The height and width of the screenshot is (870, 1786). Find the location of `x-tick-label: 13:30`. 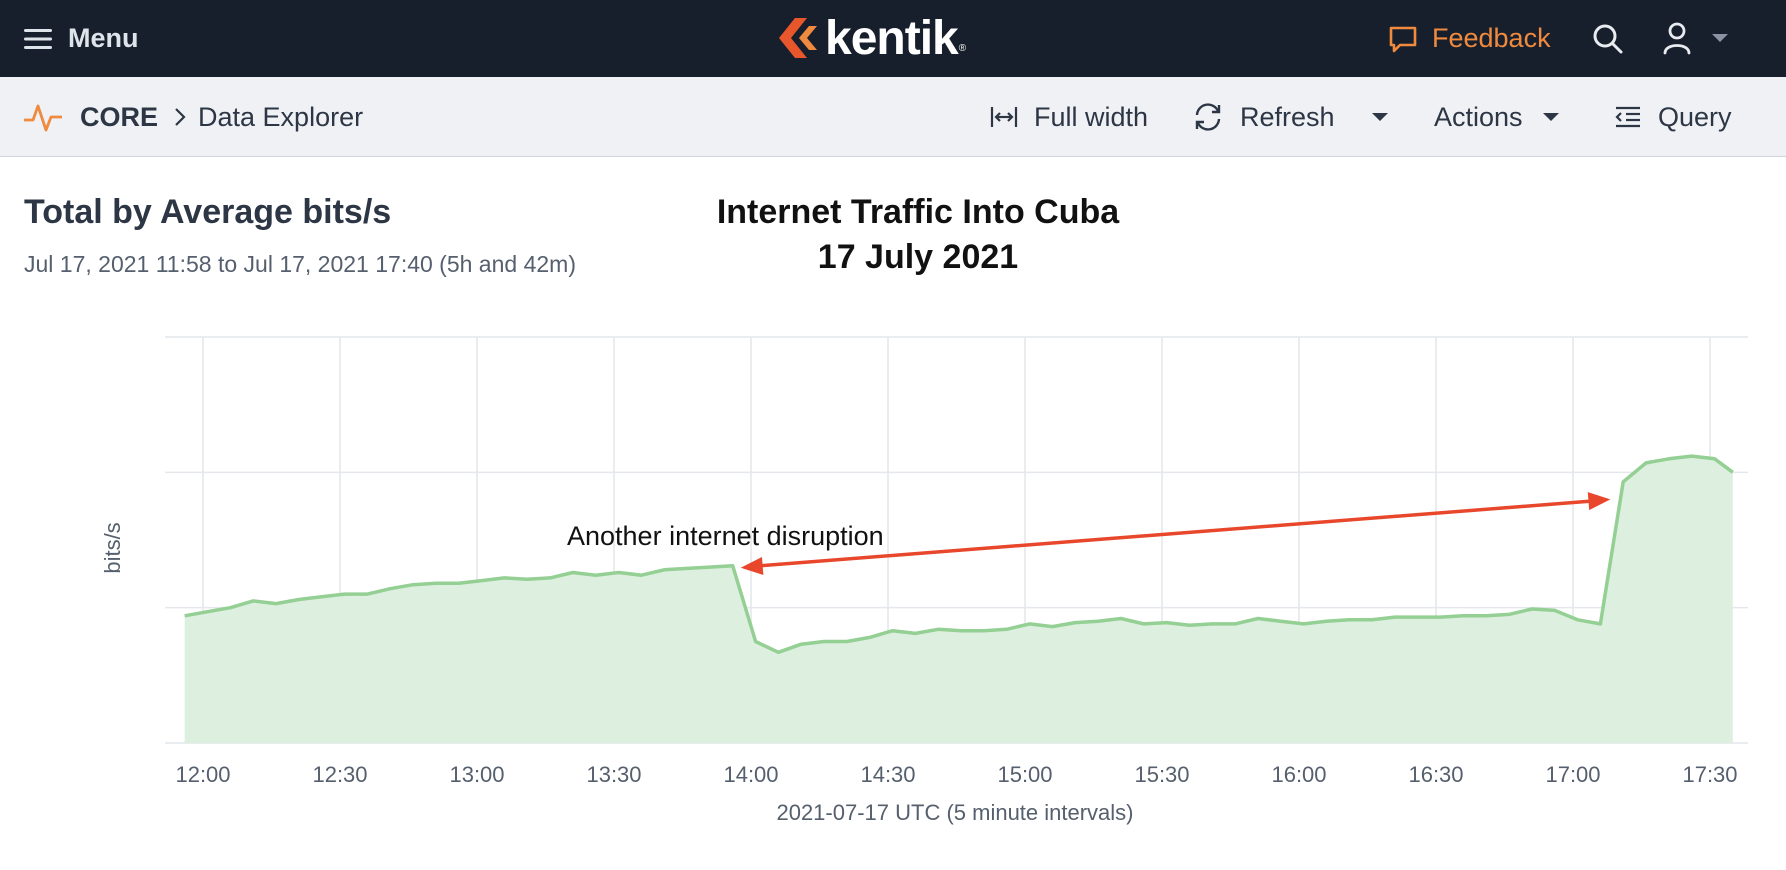

x-tick-label: 13:30 is located at coordinates (613, 774).